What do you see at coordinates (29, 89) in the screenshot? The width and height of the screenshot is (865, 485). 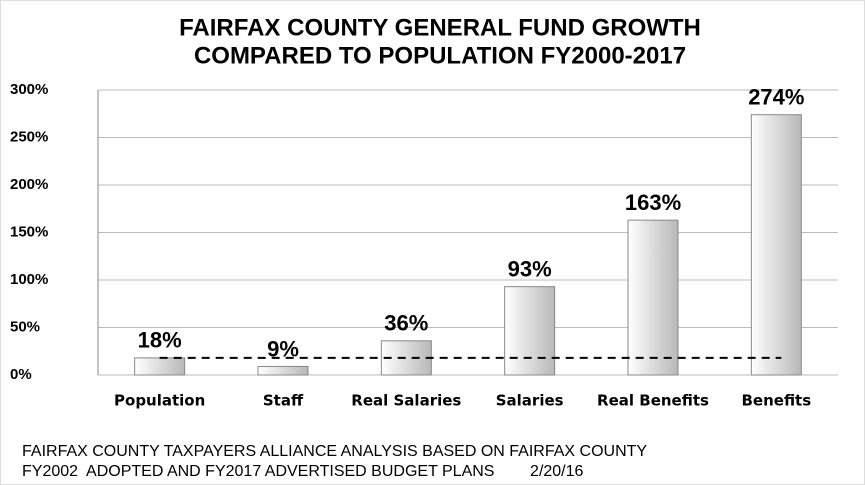 I see `y-tick-label: 300%` at bounding box center [29, 89].